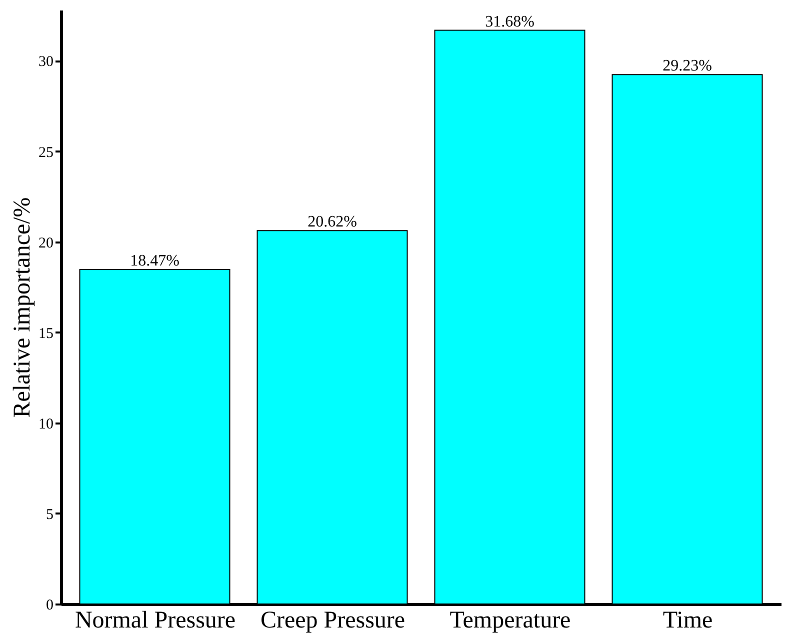 The width and height of the screenshot is (786, 637). Describe the element at coordinates (50, 514) in the screenshot. I see `y-tick-label: 5` at that location.